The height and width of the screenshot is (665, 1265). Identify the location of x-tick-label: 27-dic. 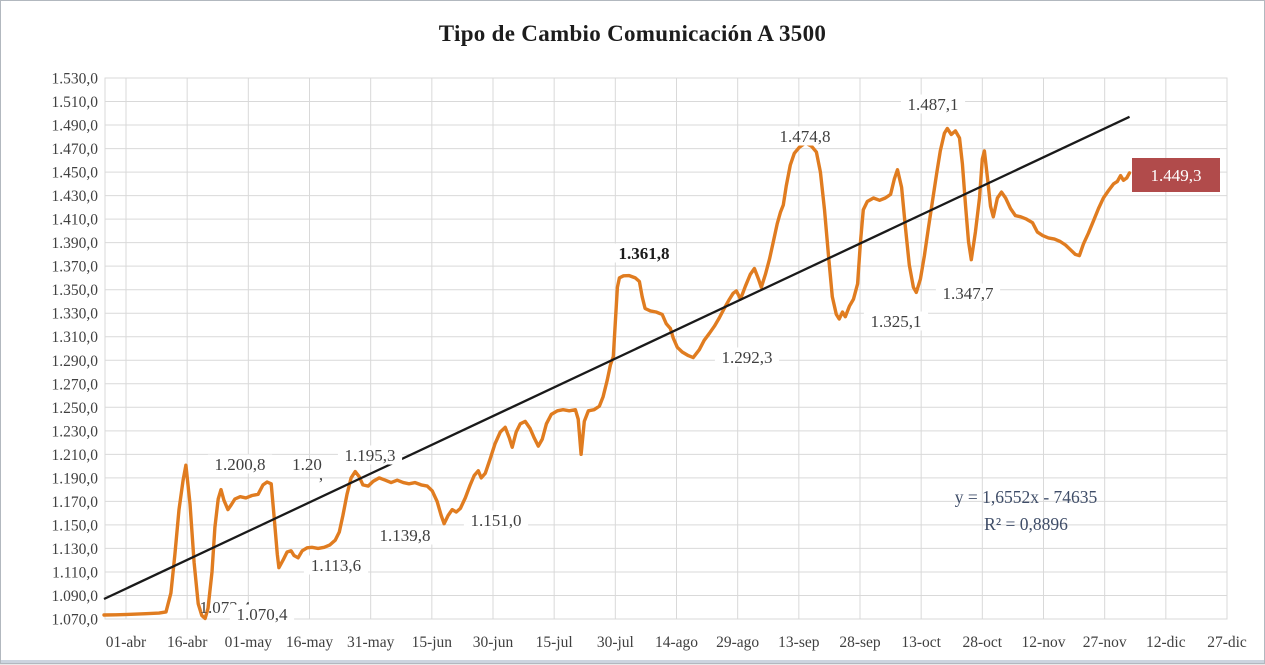
(1227, 642).